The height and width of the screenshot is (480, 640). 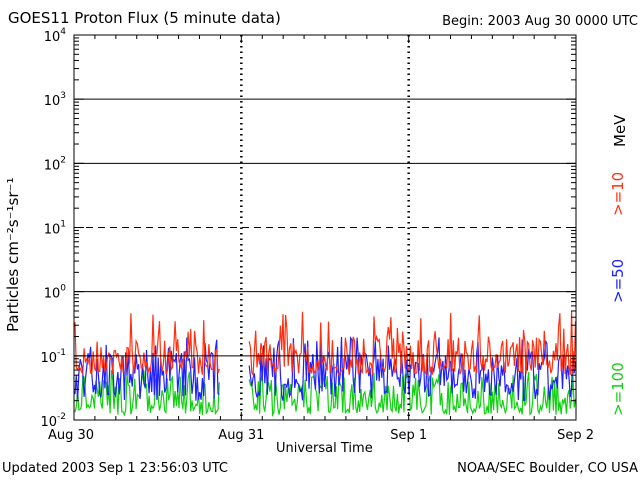 What do you see at coordinates (13, 254) in the screenshot?
I see `y-axis-label: Particles cm⁻²s⁻¹sr⁻¹` at bounding box center [13, 254].